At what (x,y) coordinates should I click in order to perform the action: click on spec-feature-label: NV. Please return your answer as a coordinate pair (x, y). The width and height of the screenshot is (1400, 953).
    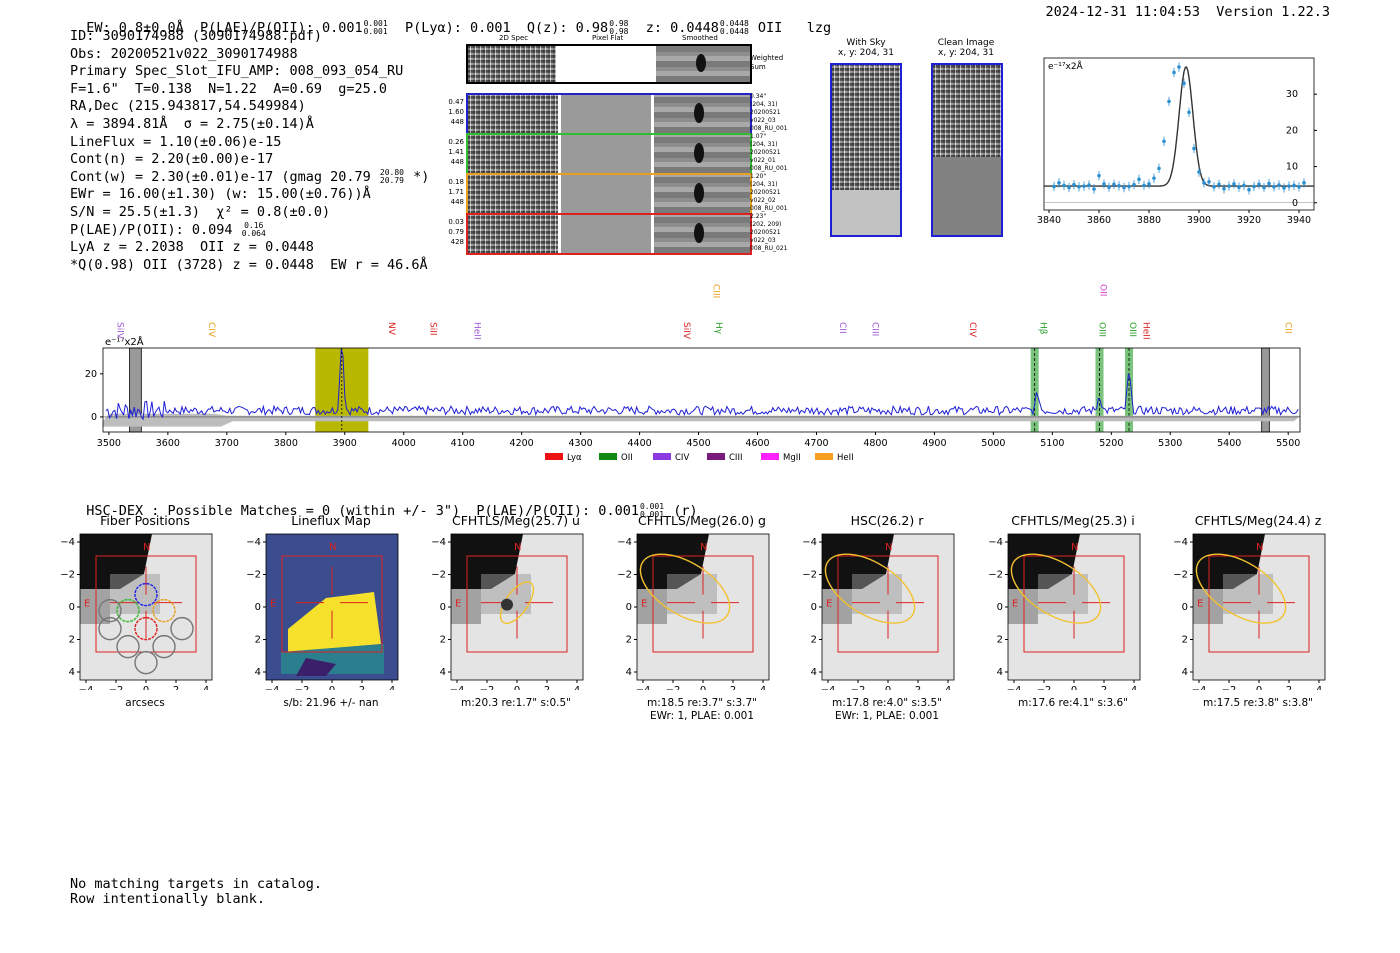
    Looking at the image, I should click on (391, 329).